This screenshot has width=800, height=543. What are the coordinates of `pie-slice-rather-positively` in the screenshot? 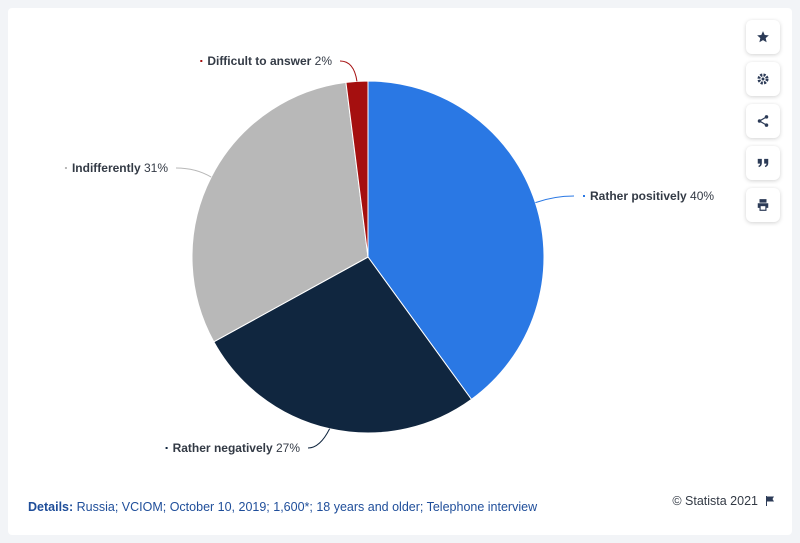 It's located at (456, 240).